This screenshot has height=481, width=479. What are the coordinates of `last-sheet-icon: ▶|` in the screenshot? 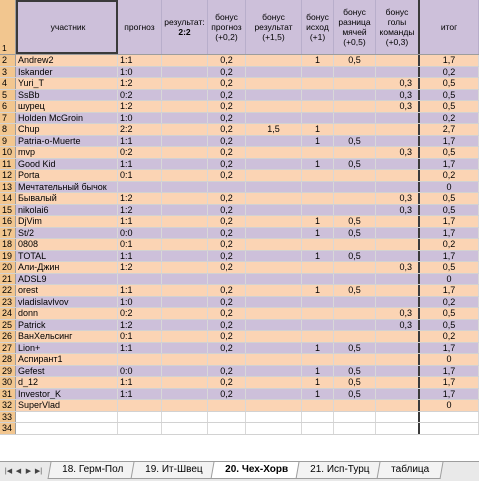 It's located at (38, 471).